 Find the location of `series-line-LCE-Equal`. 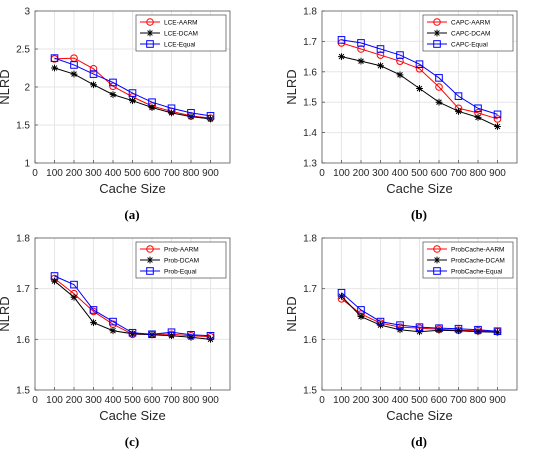

series-line-LCE-Equal is located at coordinates (132, 87).